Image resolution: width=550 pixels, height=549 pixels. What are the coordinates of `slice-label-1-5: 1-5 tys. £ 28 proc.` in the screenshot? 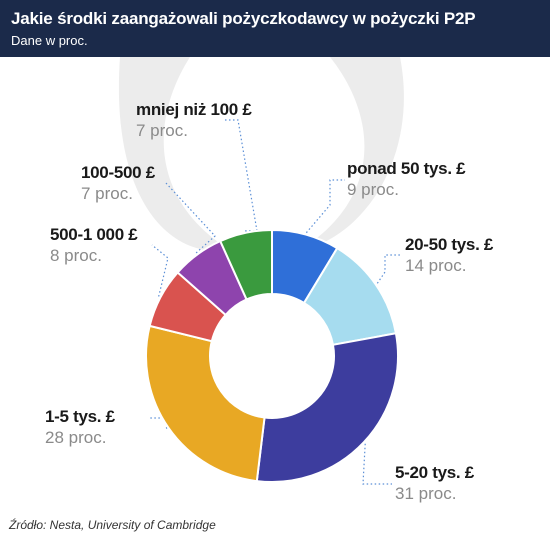 It's located at (80, 427).